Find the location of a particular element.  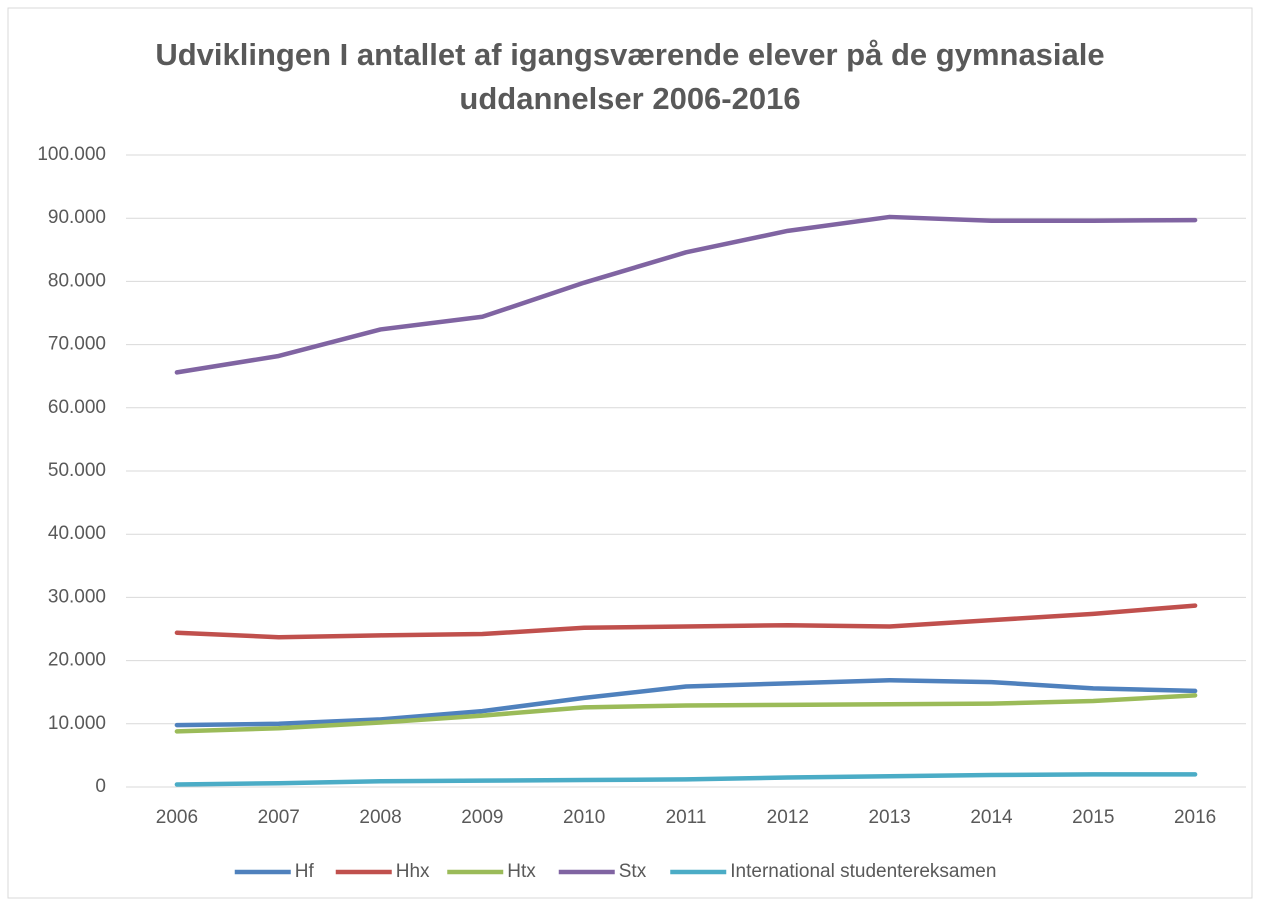

y-tick-label: 70.000 is located at coordinates (77, 344).